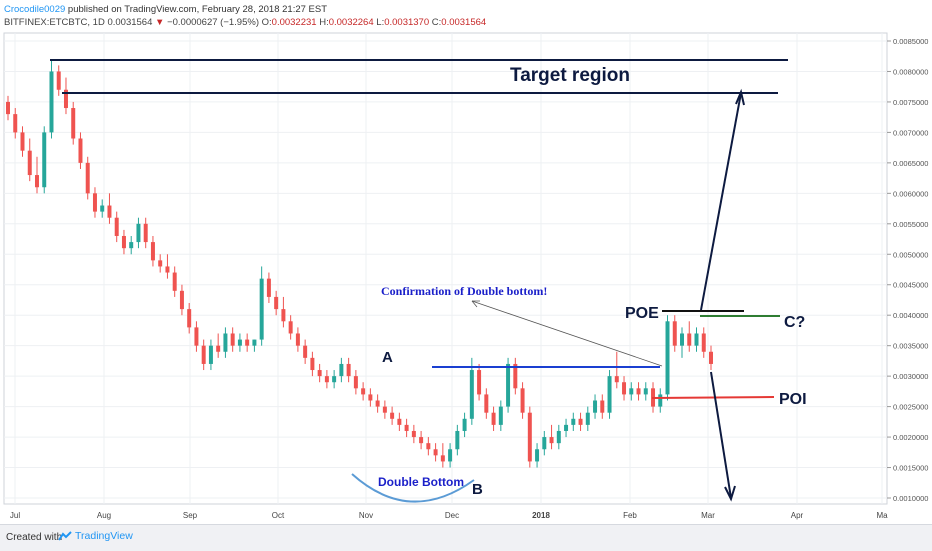 The width and height of the screenshot is (932, 551). What do you see at coordinates (475, 304) in the screenshot?
I see `confirmation-arrow-head` at bounding box center [475, 304].